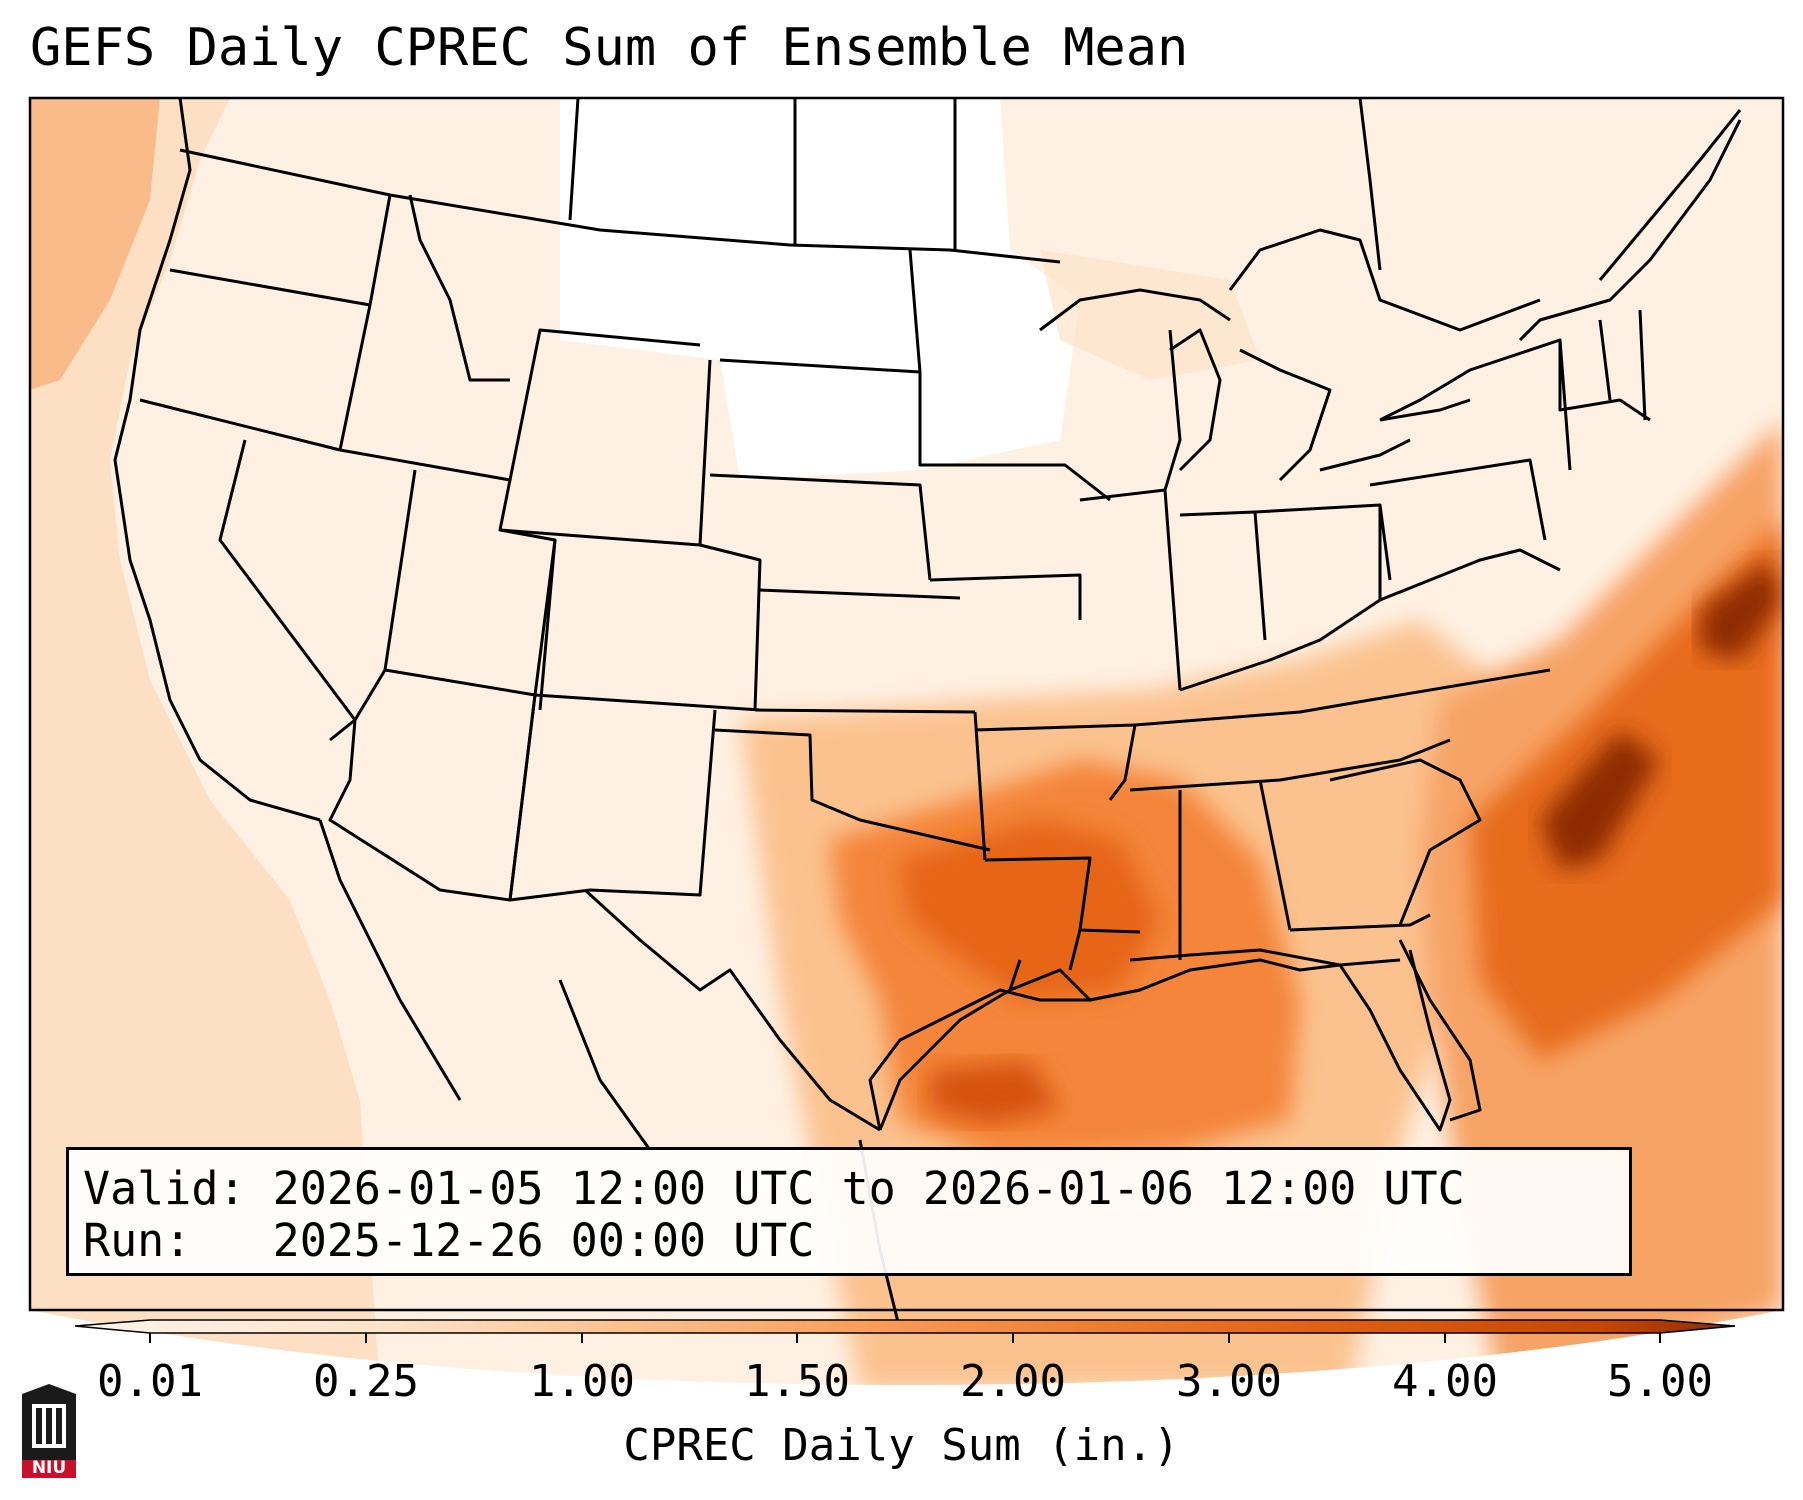  Describe the element at coordinates (49, 1468) in the screenshot. I see `niu-logo-text: NIU` at that location.